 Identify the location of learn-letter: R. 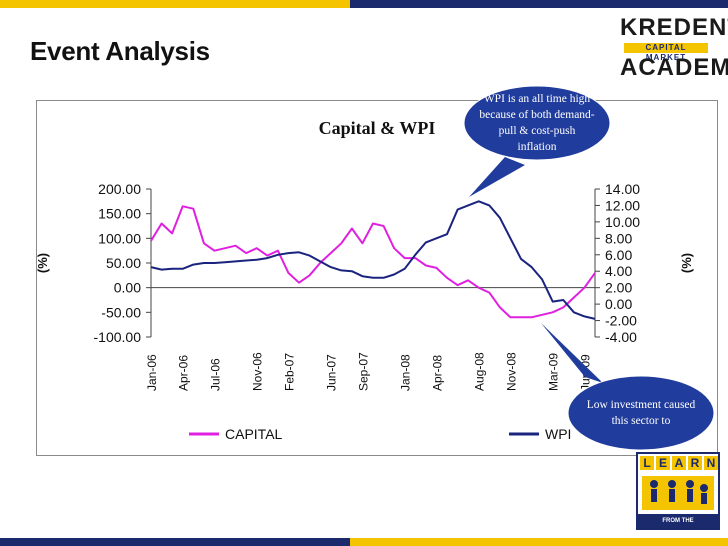
(695, 463).